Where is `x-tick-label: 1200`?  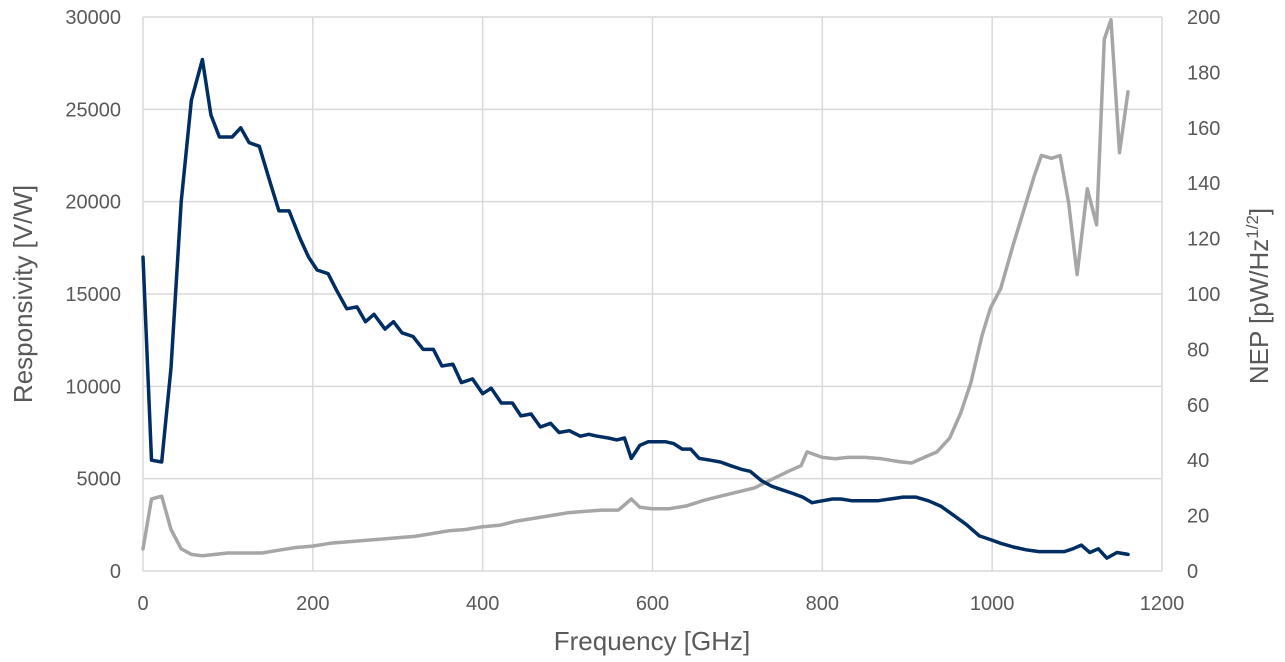 x-tick-label: 1200 is located at coordinates (1162, 604).